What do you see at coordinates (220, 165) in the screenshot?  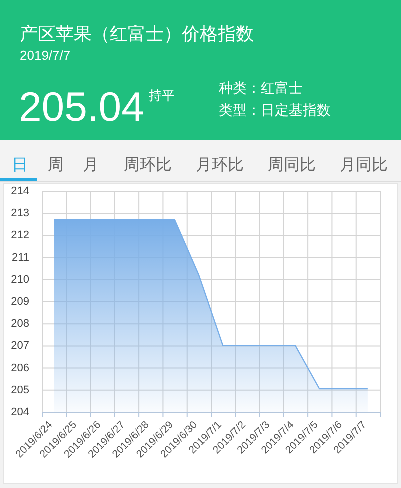 I see `text: 月环比` at bounding box center [220, 165].